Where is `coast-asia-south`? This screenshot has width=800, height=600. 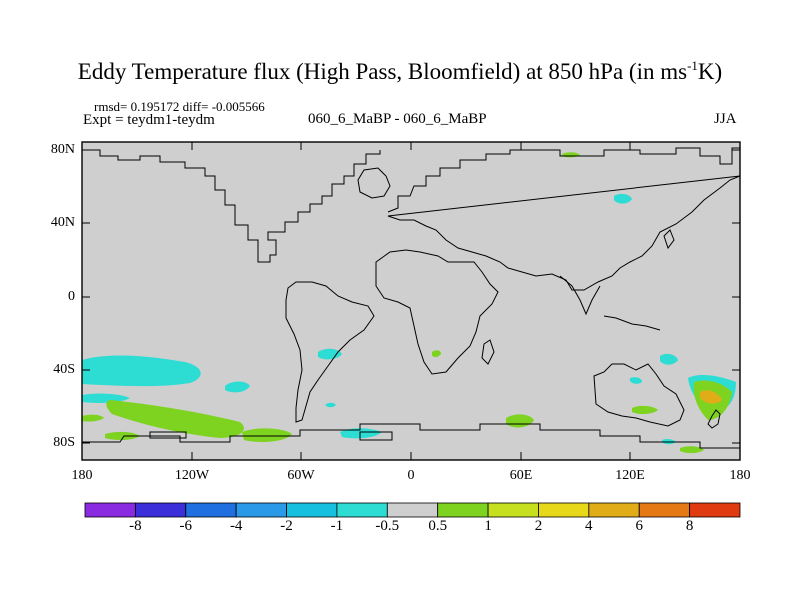
coast-asia-south is located at coordinates (564, 233).